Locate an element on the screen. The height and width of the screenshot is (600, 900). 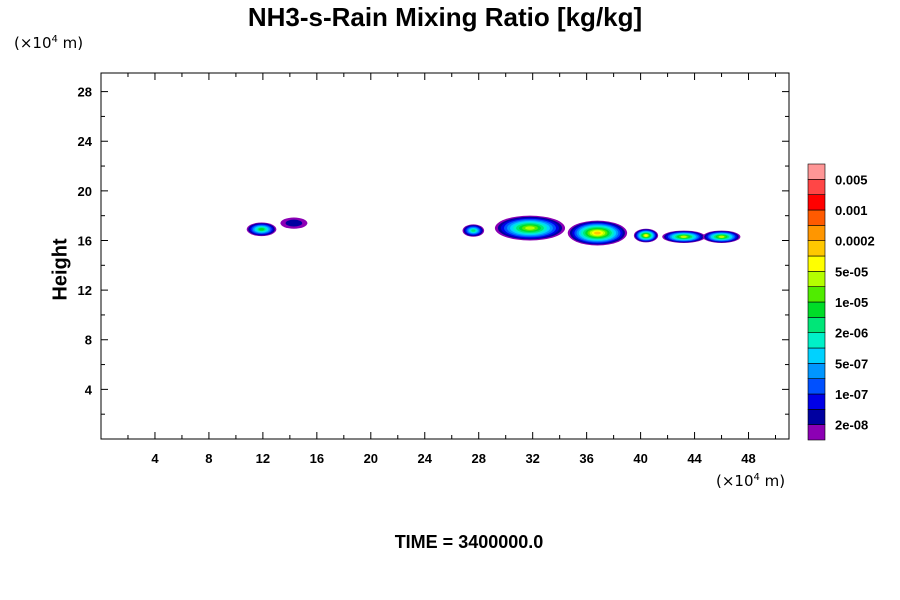
x-tick-label: 20 is located at coordinates (371, 458).